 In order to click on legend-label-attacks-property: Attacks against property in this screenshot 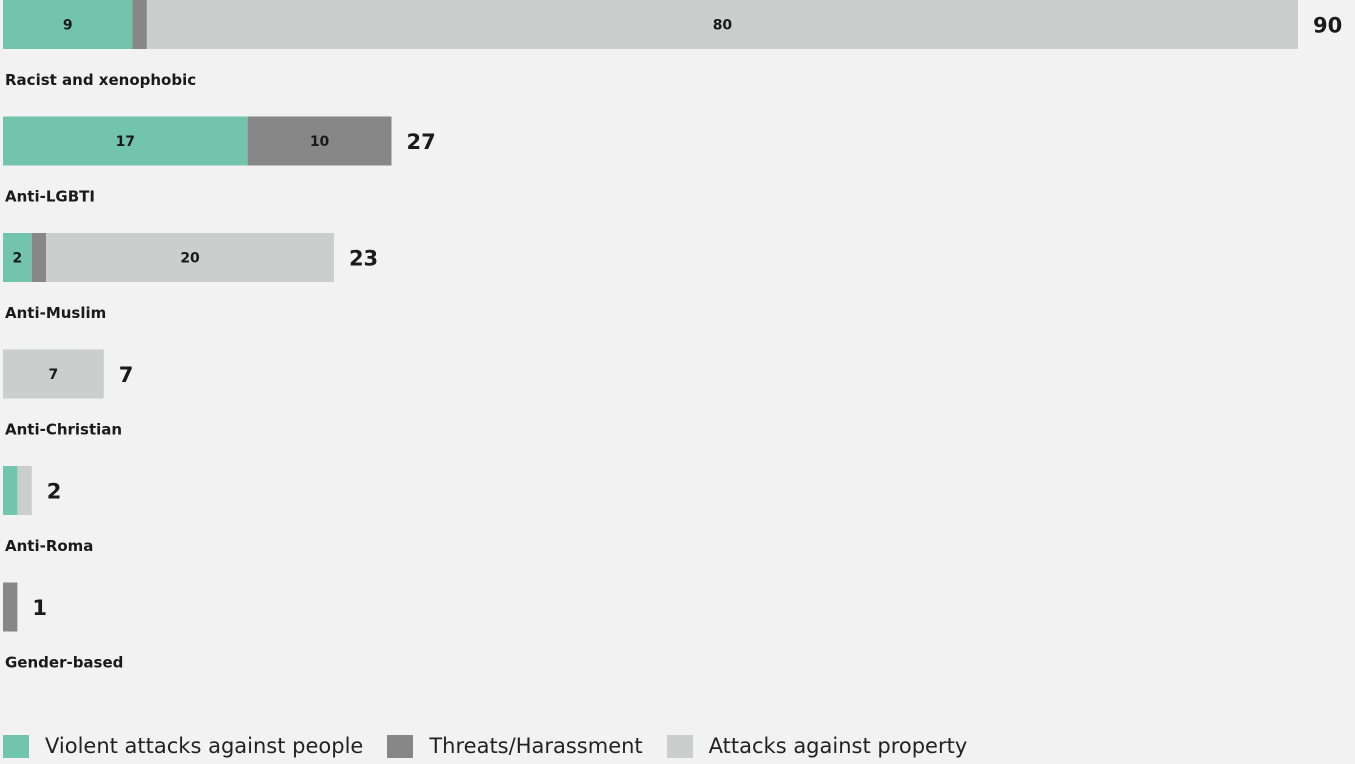, I will do `click(838, 746)`.